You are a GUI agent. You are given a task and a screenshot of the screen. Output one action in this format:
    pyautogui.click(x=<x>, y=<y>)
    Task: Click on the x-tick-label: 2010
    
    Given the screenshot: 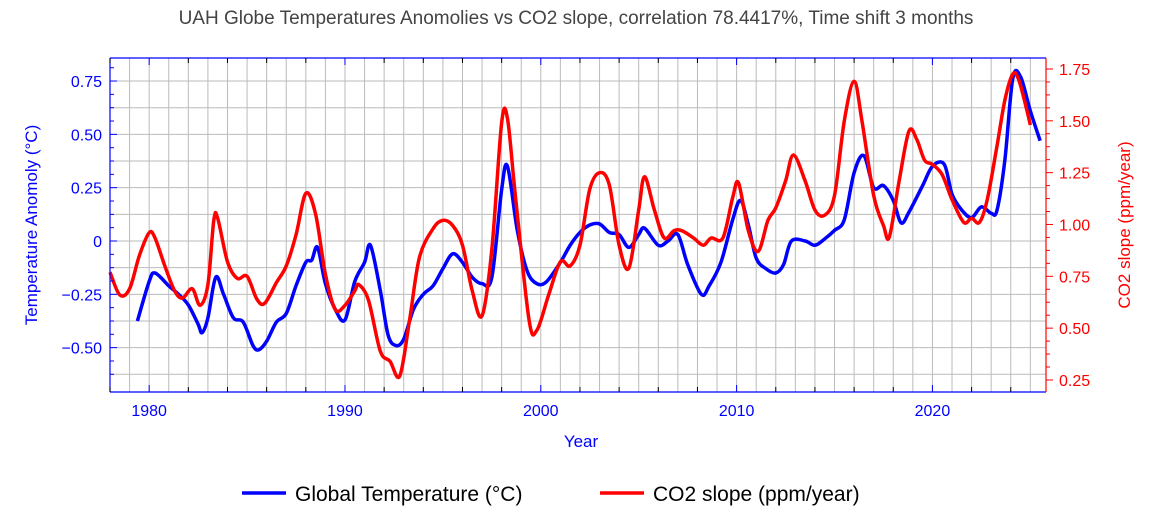 What is the action you would take?
    pyautogui.click(x=737, y=411)
    